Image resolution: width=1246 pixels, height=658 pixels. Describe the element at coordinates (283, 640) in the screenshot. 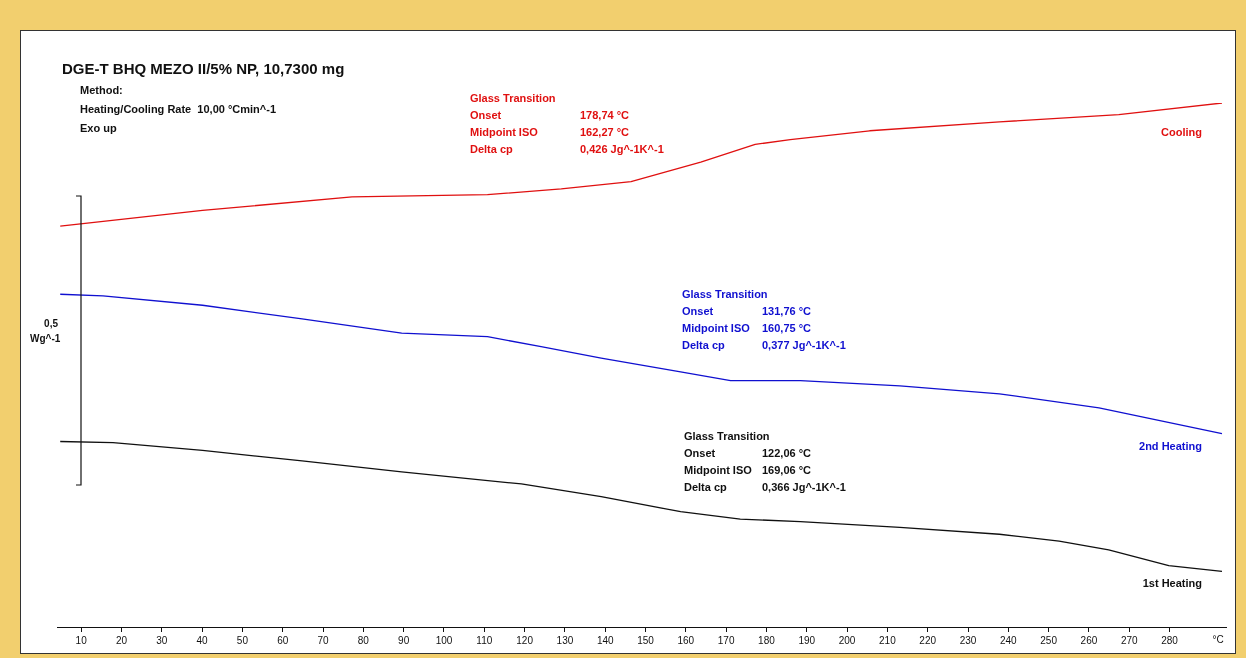

I see `x-tick-label: 60` at that location.